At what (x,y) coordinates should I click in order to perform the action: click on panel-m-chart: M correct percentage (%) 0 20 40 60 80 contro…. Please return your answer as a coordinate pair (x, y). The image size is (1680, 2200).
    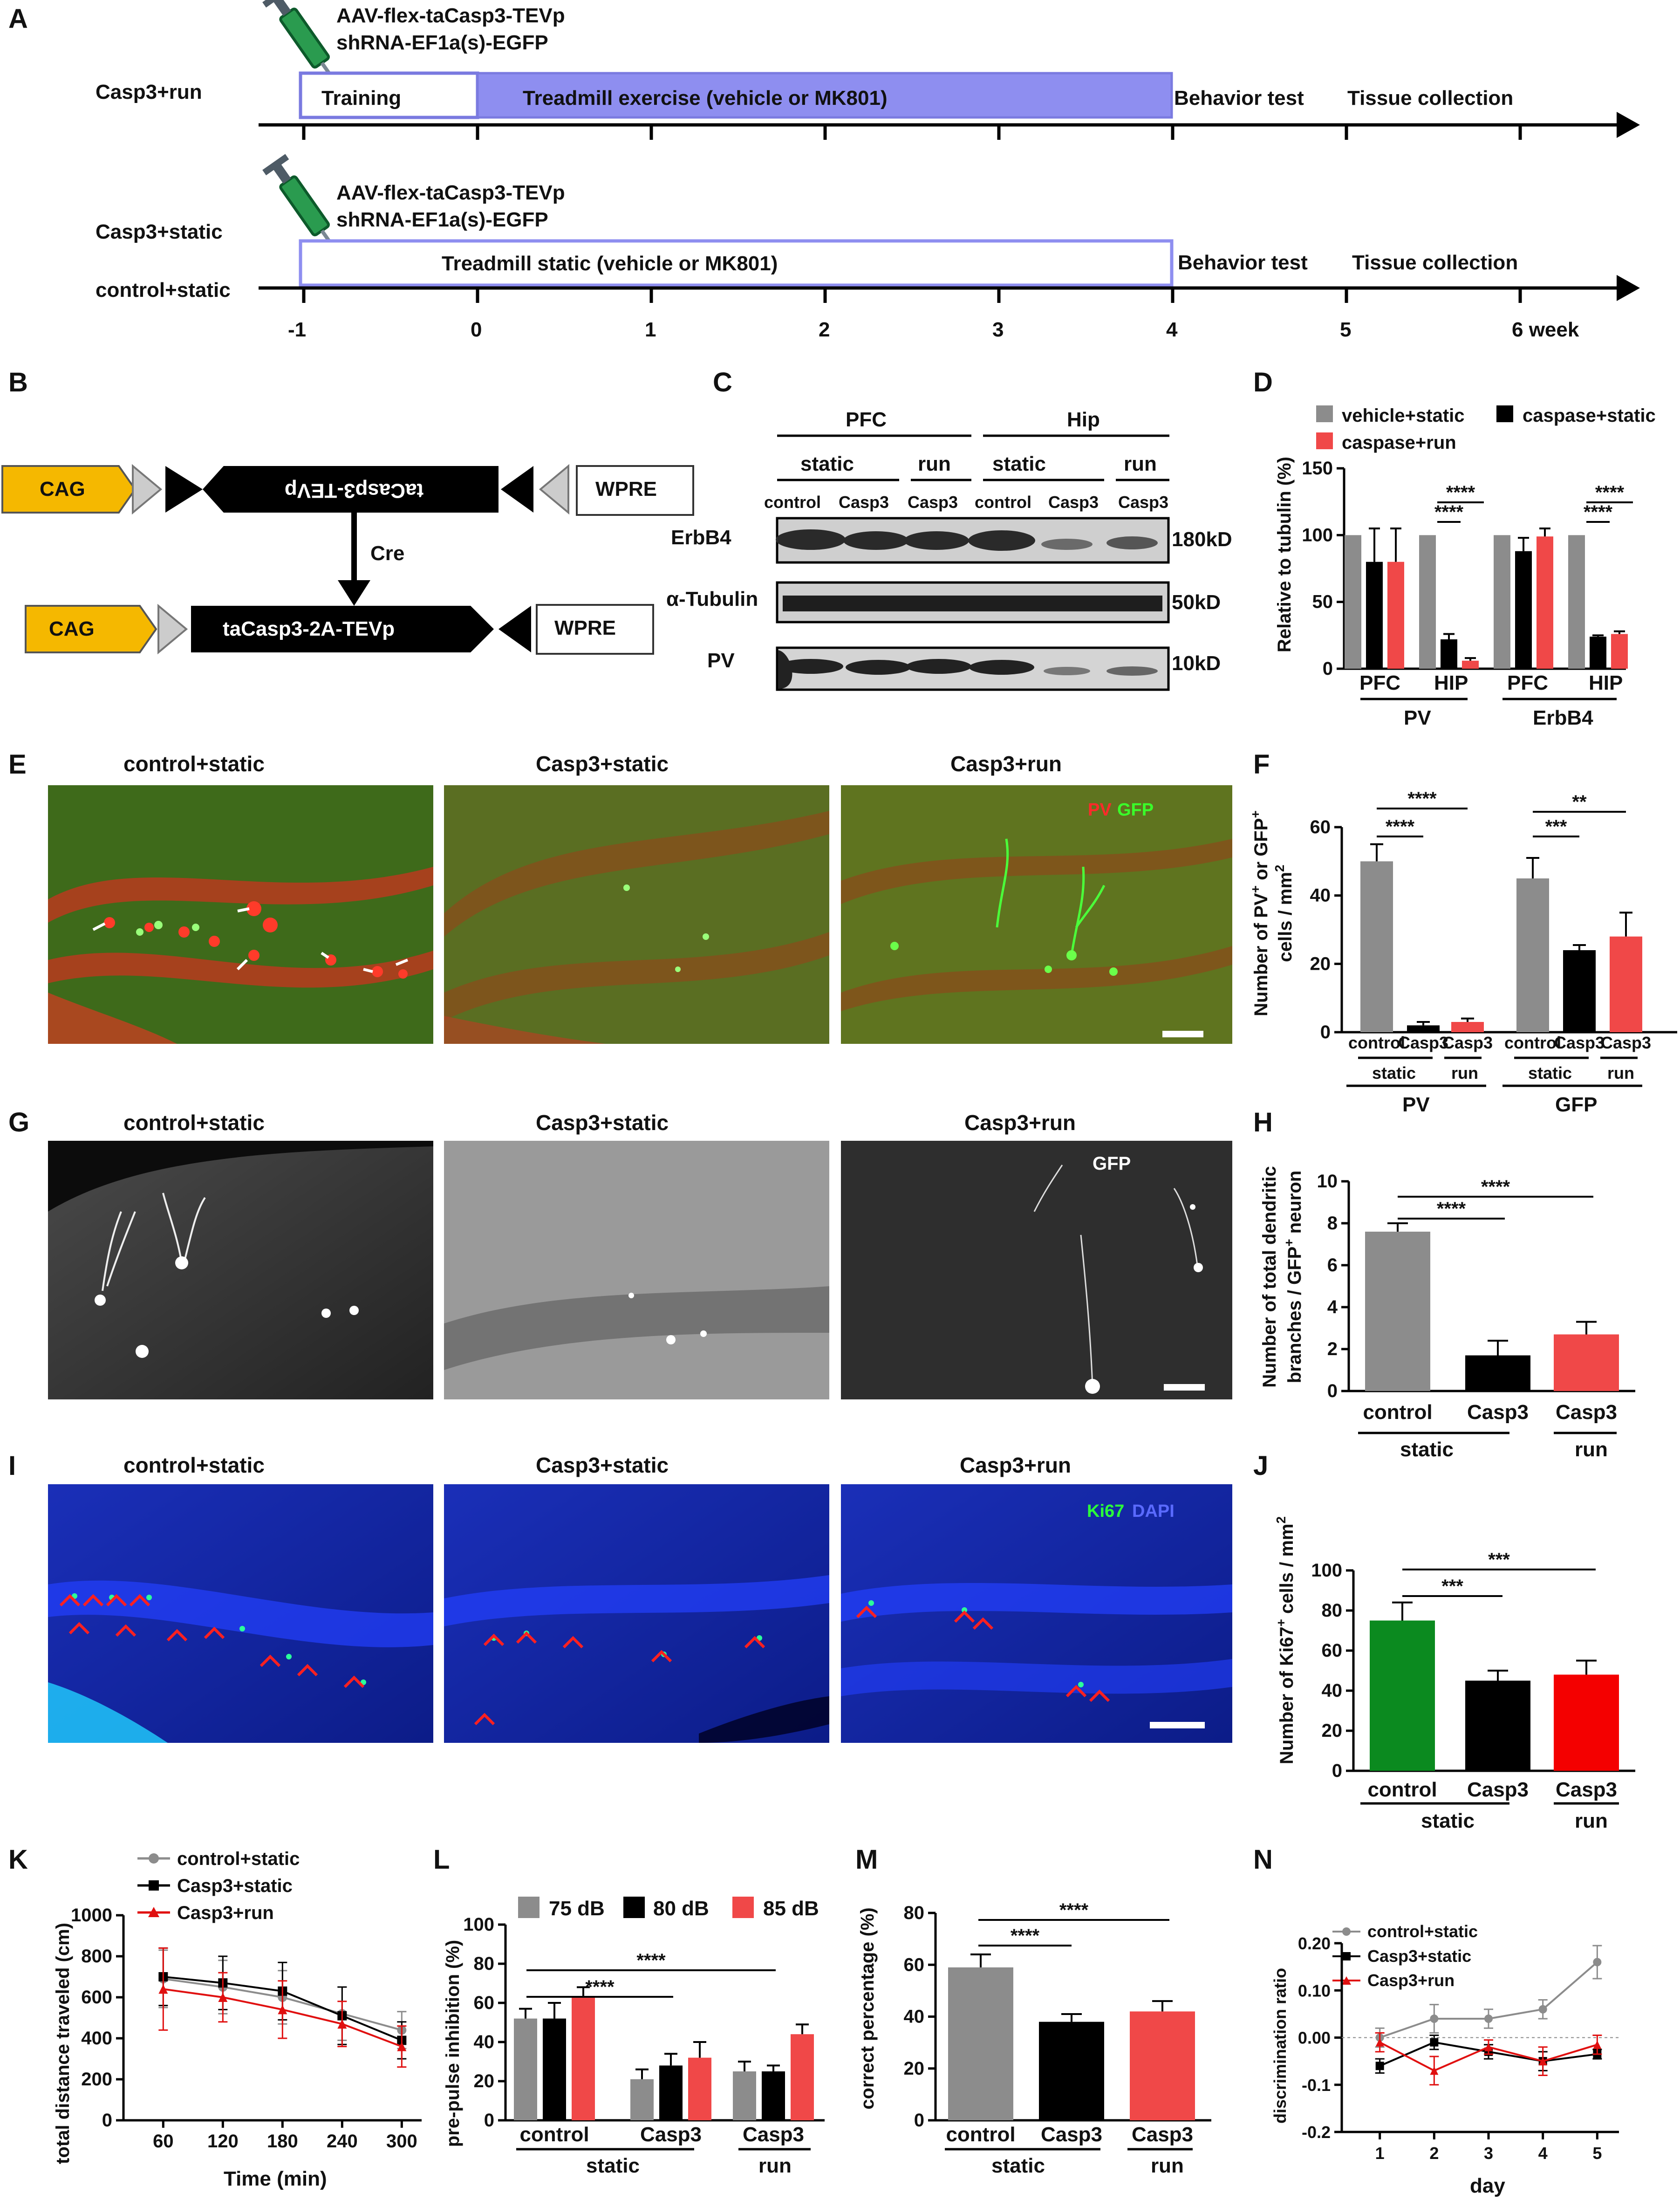
    Looking at the image, I should click on (1033, 2010).